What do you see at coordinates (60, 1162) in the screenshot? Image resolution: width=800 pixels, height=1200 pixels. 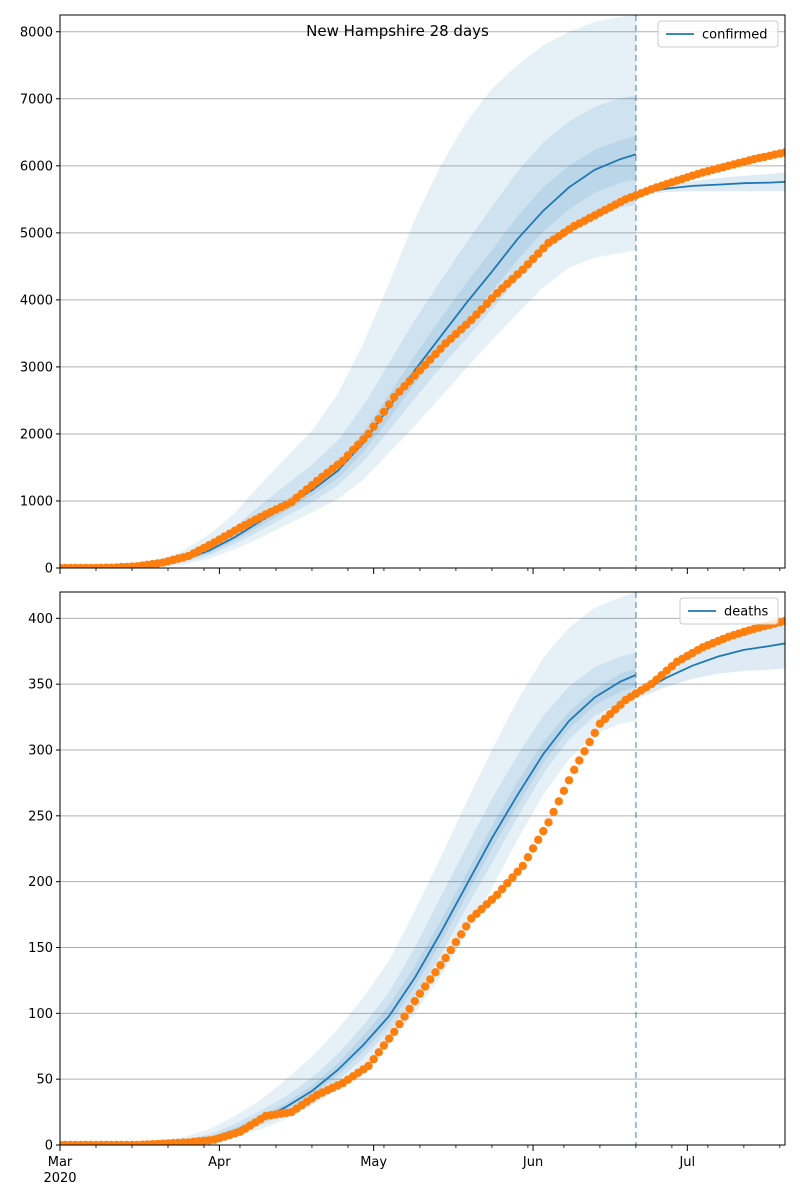 I see `x-tick-label: Mar` at bounding box center [60, 1162].